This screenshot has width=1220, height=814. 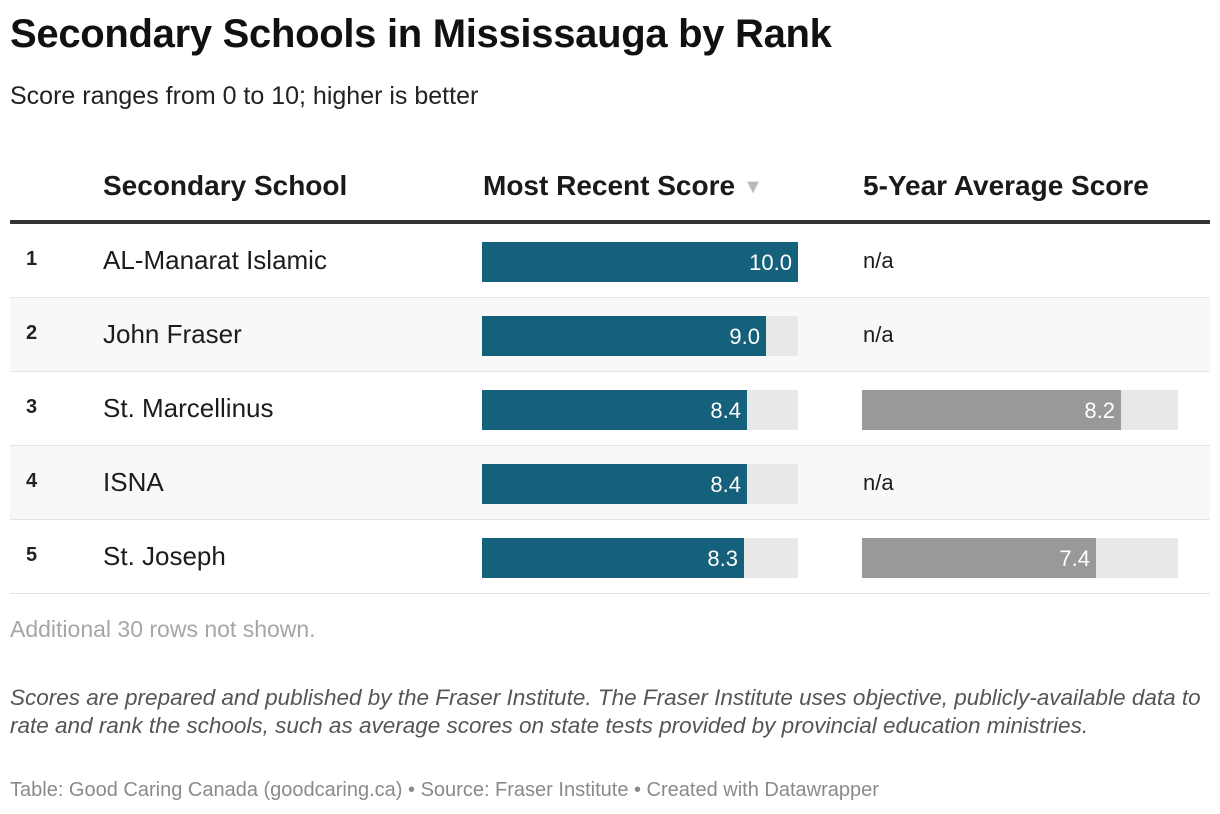 I want to click on school-name-cell: St. Marcellinus, so click(x=188, y=408).